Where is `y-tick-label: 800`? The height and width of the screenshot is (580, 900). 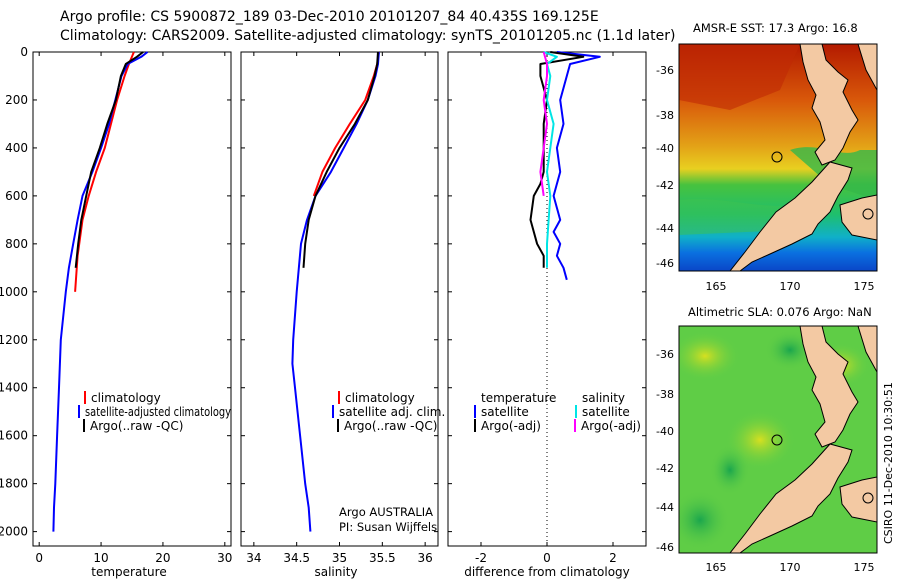
y-tick-label: 800 is located at coordinates (16, 244).